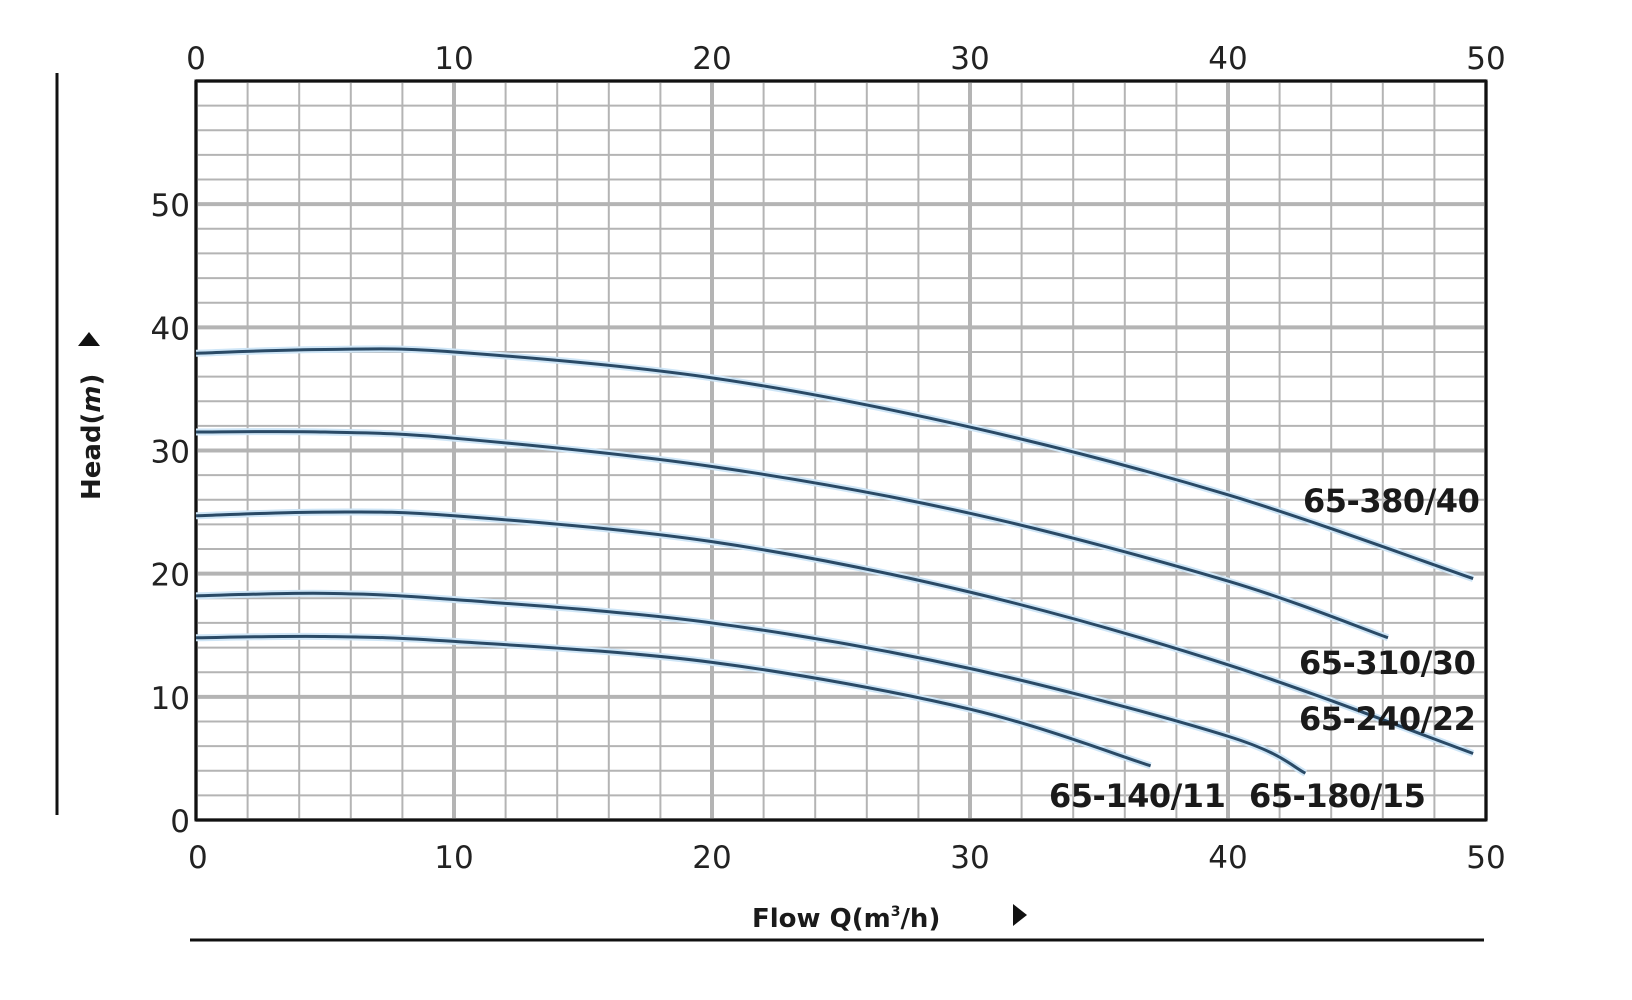 The width and height of the screenshot is (1632, 1000). What do you see at coordinates (711, 858) in the screenshot?
I see `x-tick-label: 20` at bounding box center [711, 858].